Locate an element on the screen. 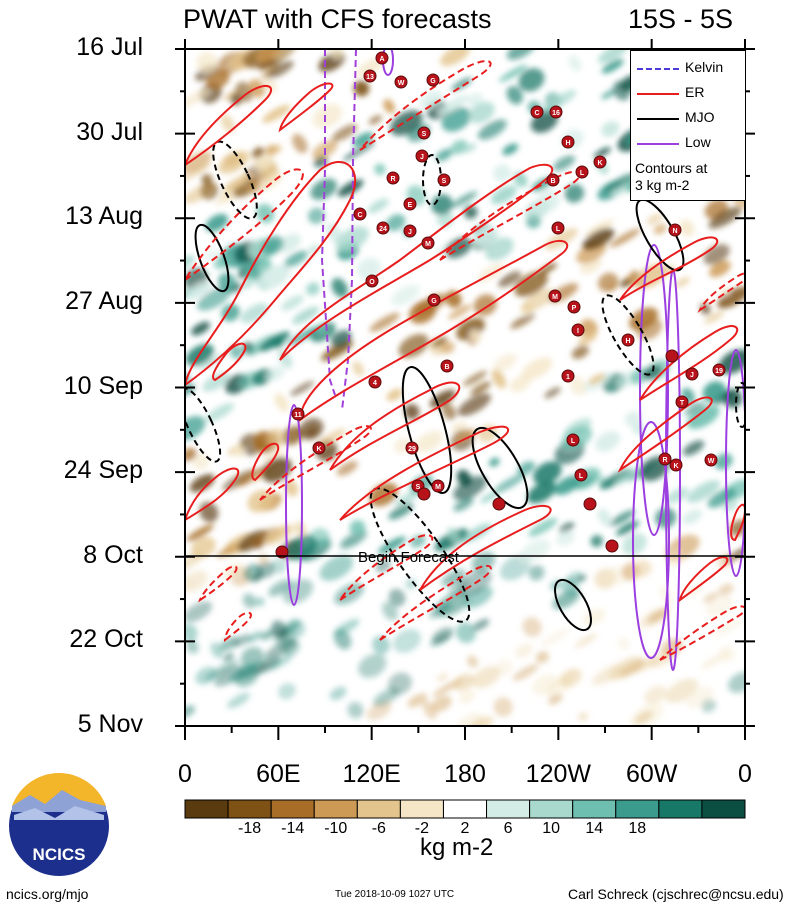 Image resolution: width=809 pixels, height=907 pixels. storm-marker: L is located at coordinates (573, 440).